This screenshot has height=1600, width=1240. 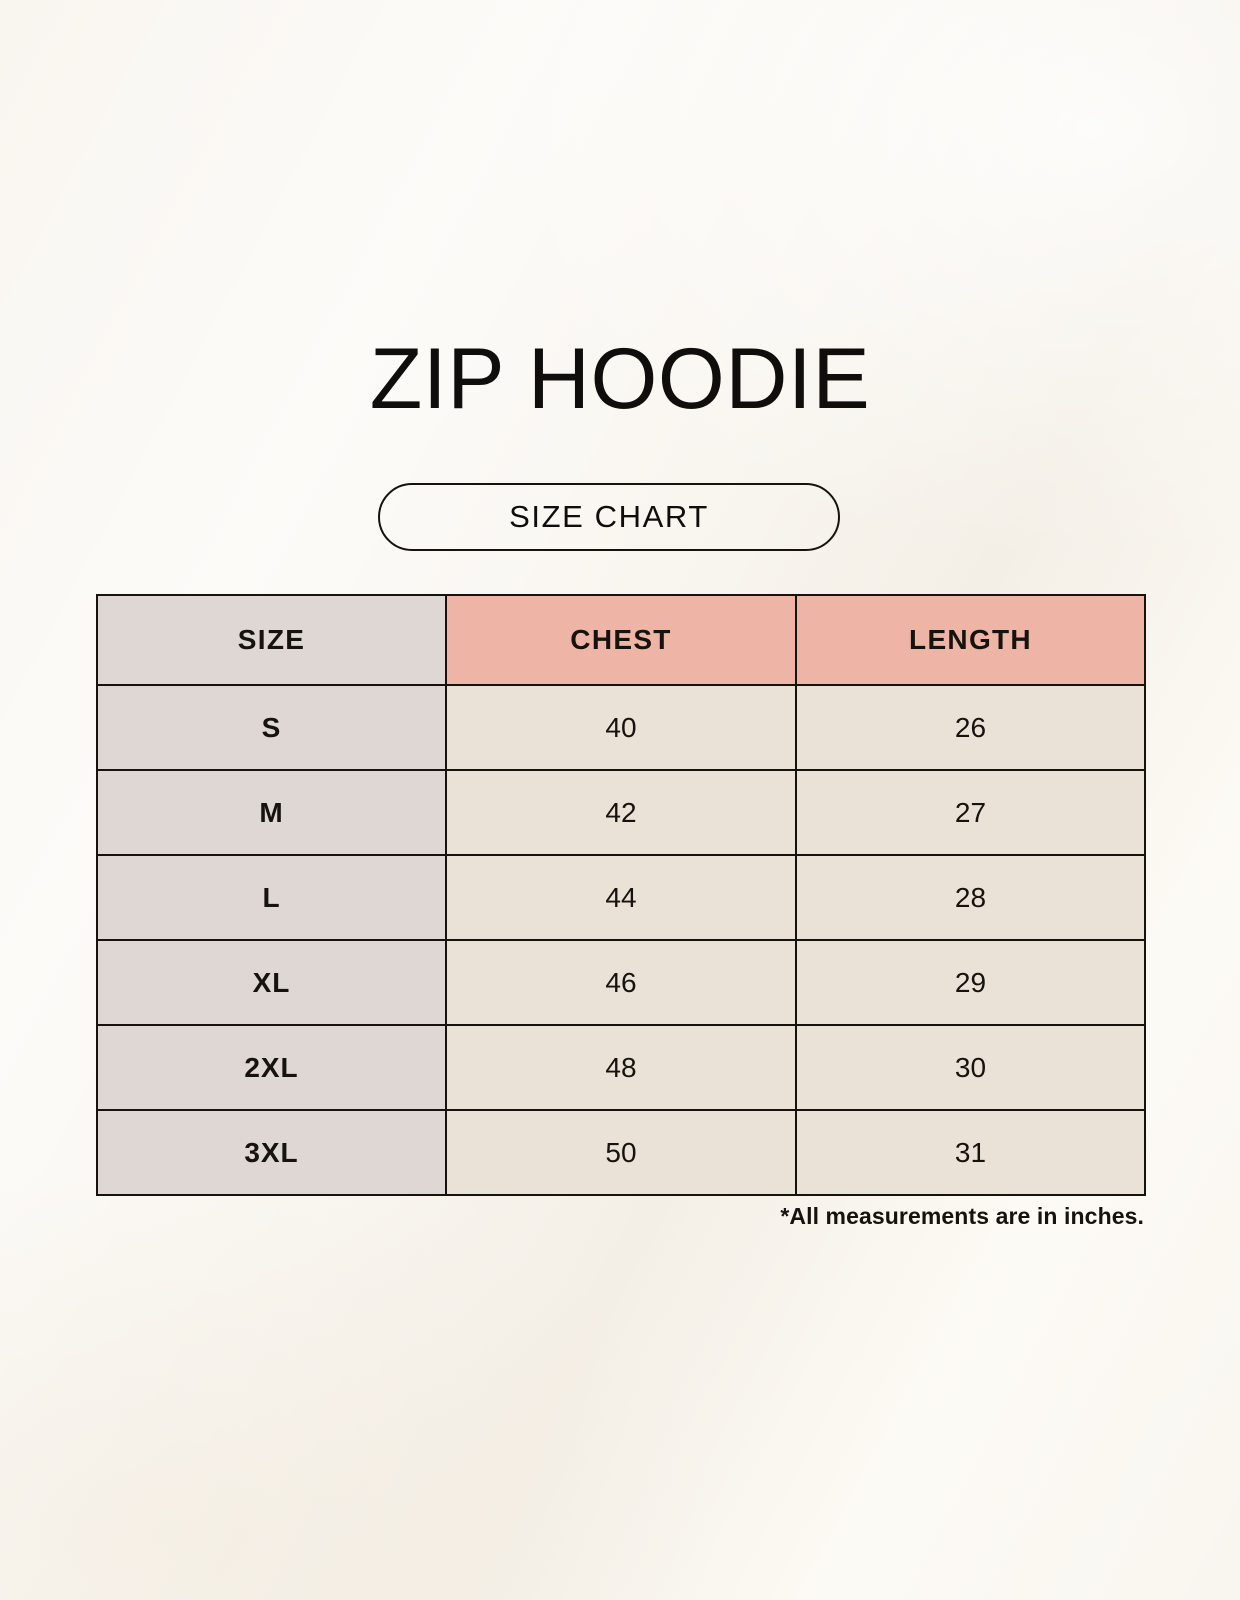 I want to click on table-row: XL 46 29, so click(x=621, y=982).